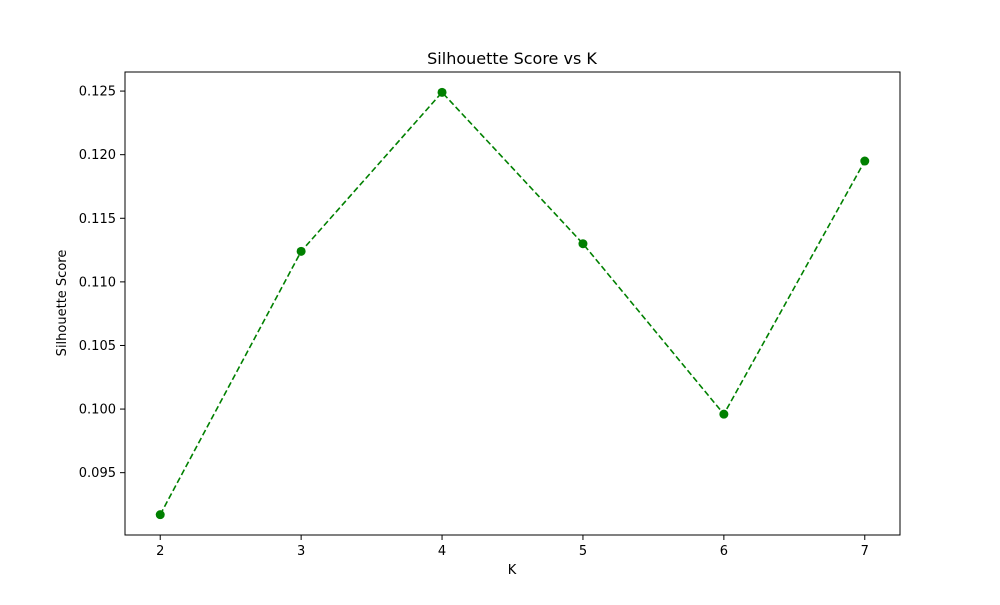 The width and height of the screenshot is (1000, 605). Describe the element at coordinates (160, 551) in the screenshot. I see `x-tick-label: 2` at that location.